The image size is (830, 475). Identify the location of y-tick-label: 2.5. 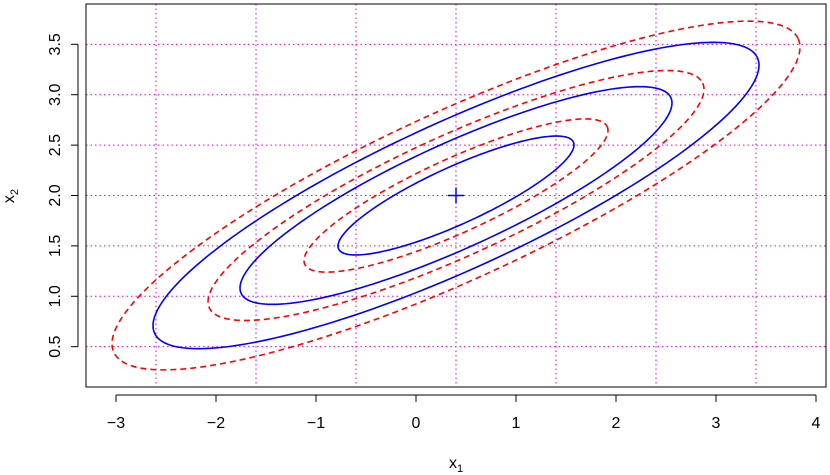
(55, 145).